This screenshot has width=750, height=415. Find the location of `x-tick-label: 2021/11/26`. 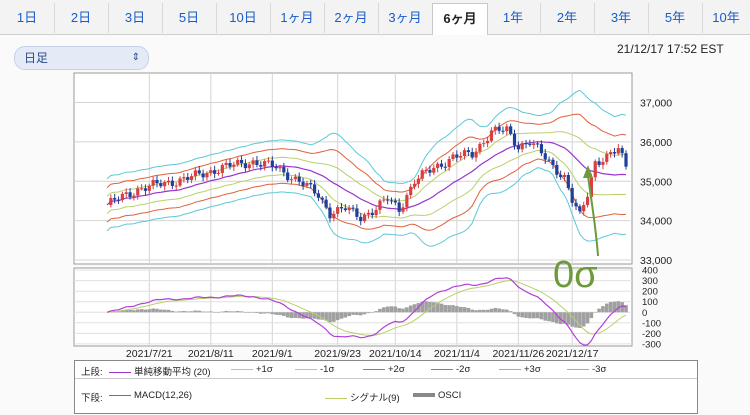

x-tick-label: 2021/11/26 is located at coordinates (518, 354).